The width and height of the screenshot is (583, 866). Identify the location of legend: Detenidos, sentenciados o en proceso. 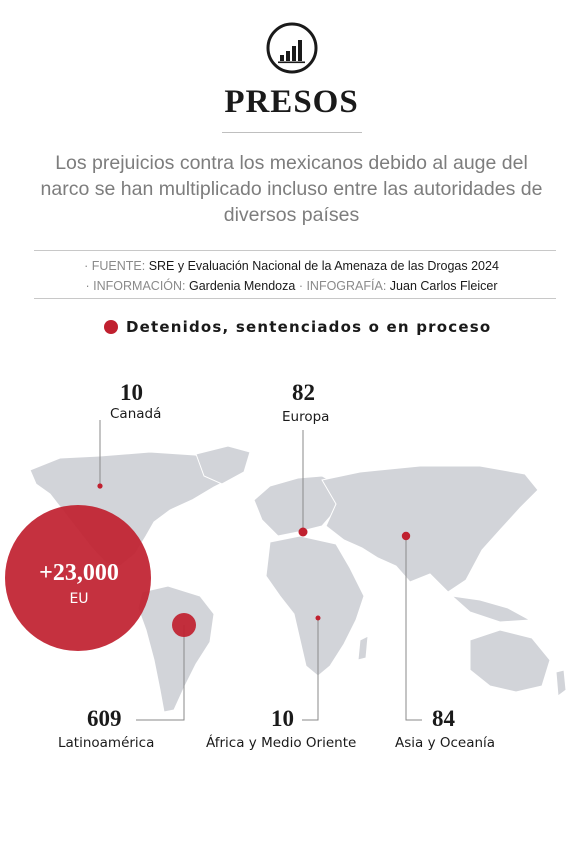
(297, 327).